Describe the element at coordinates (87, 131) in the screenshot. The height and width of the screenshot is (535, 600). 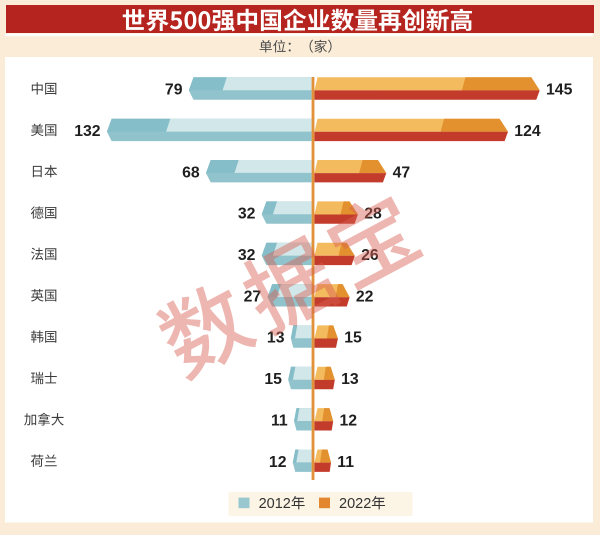
I see `svg-text: 132` at that location.